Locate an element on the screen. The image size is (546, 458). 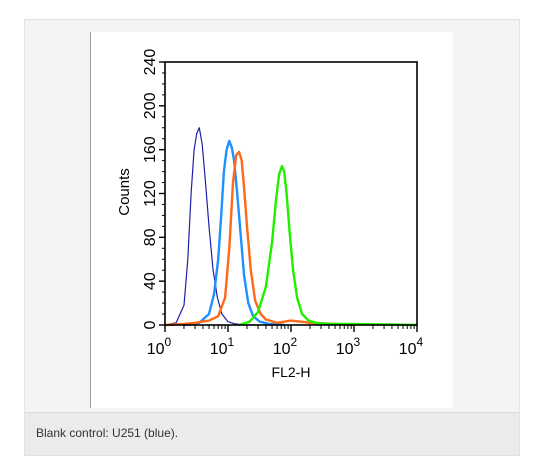
x-axis-label: FL2-H is located at coordinates (291, 372).